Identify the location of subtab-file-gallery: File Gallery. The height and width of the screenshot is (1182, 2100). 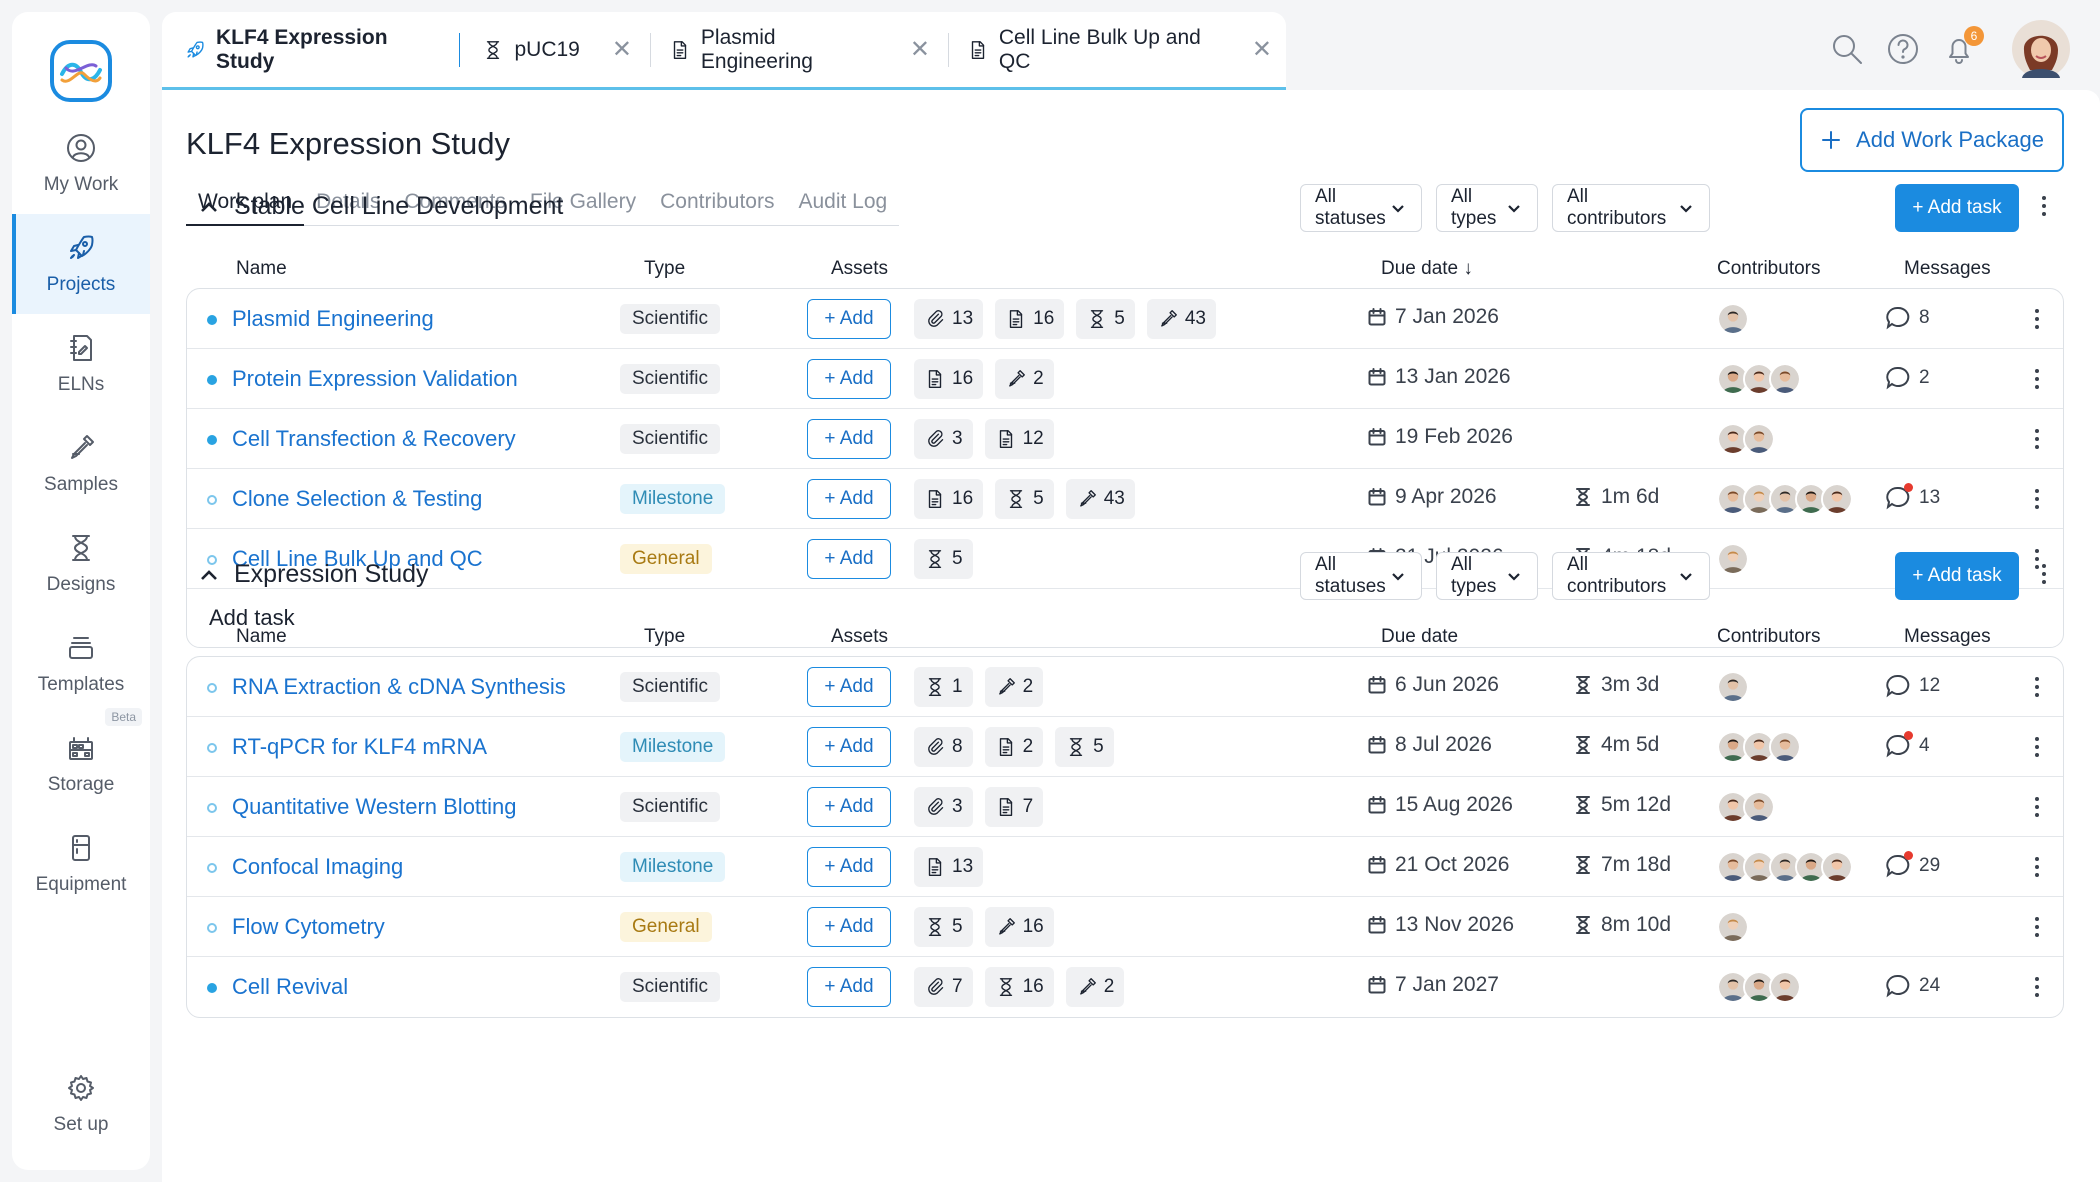
(583, 201).